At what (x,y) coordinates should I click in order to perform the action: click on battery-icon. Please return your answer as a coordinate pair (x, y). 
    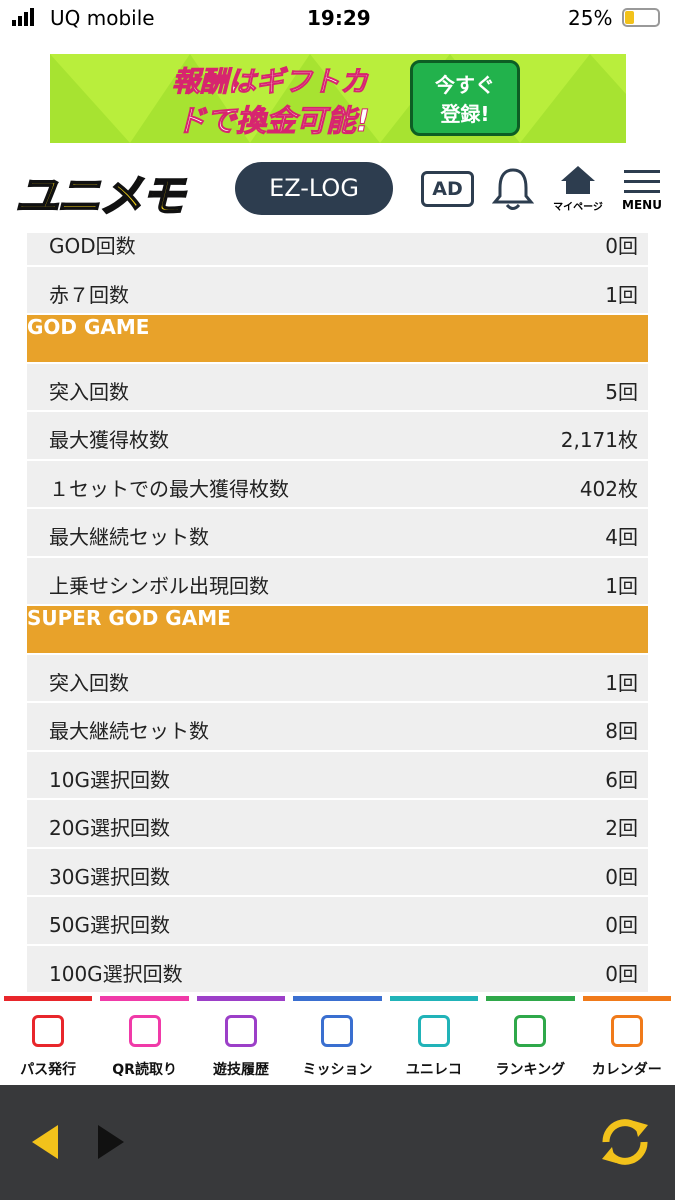
    Looking at the image, I should click on (641, 17).